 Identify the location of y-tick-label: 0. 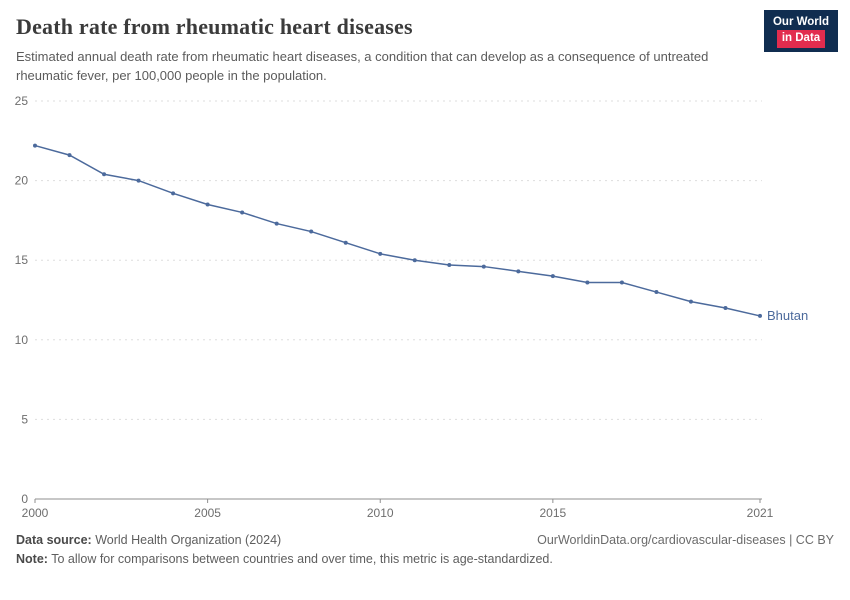
(24, 499).